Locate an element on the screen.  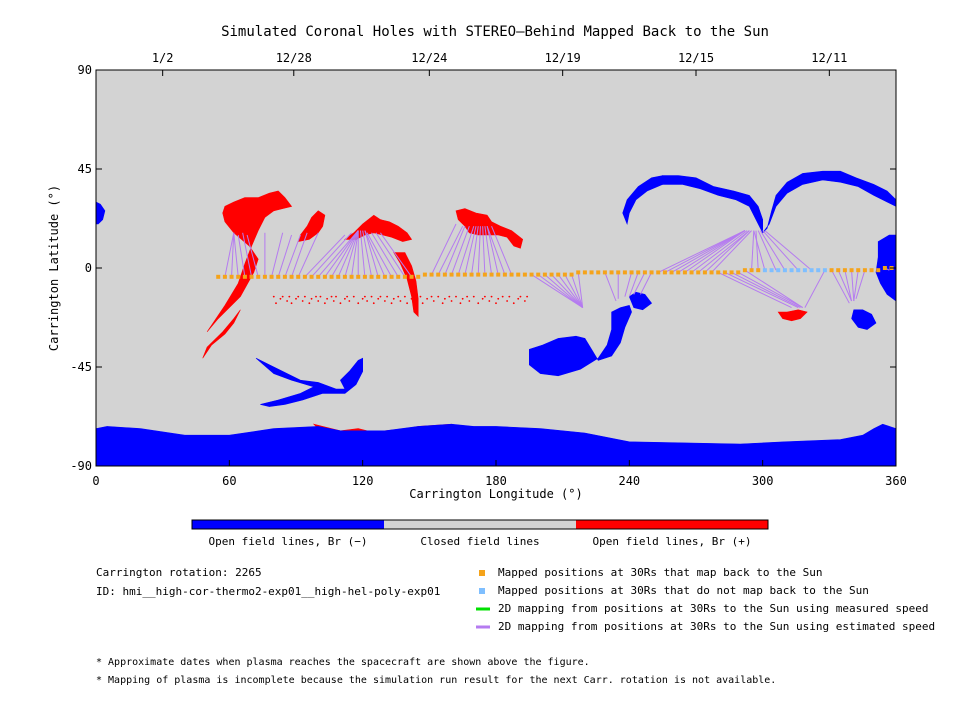
x-tick-label-4: 240 is located at coordinates (629, 481).